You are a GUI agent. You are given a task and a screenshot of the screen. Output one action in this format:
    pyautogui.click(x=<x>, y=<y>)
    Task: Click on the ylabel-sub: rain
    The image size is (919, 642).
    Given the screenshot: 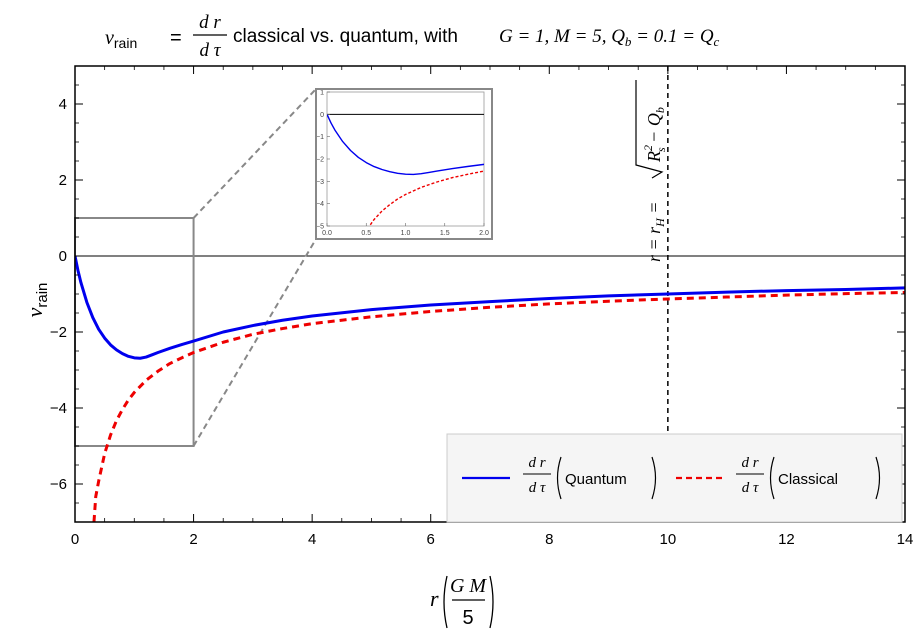 What is the action you would take?
    pyautogui.click(x=42, y=295)
    